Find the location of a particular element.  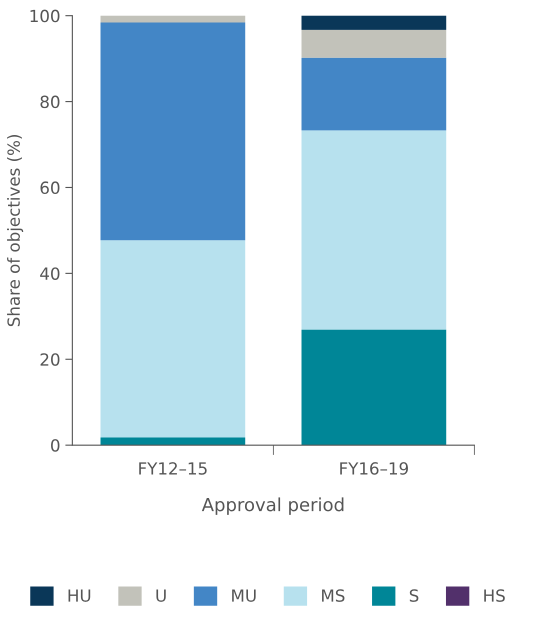

legend-label: MS is located at coordinates (333, 595).